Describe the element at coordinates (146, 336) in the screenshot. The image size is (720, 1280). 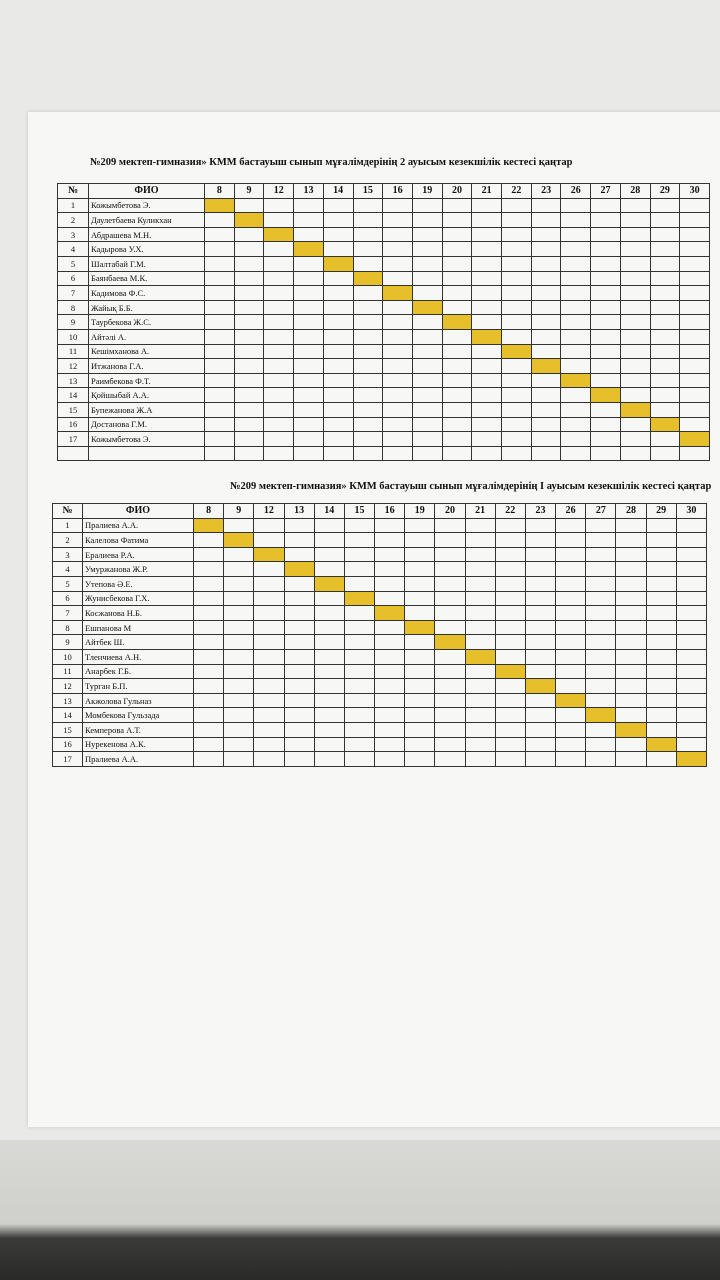
I see `teacher-name: Айтәлі А.` at that location.